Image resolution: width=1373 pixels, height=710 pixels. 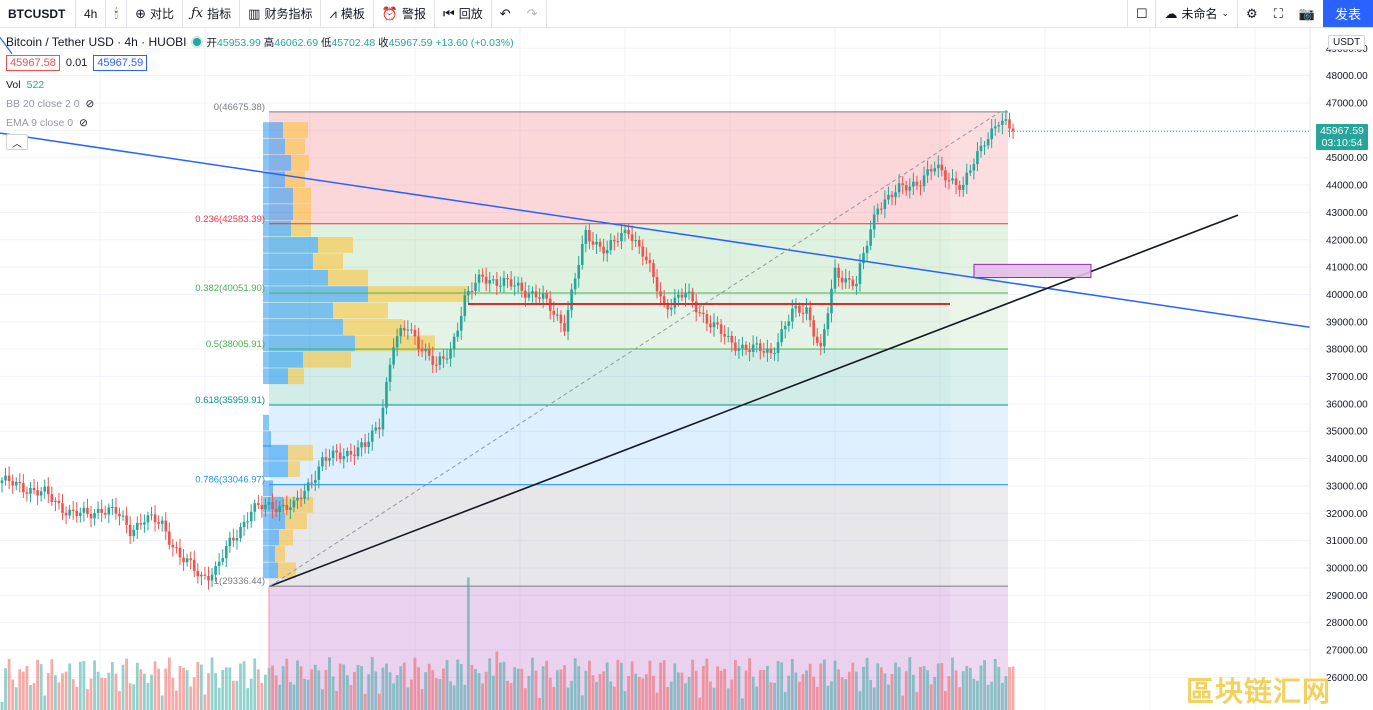 I want to click on undo-button: ↶, so click(x=505, y=13).